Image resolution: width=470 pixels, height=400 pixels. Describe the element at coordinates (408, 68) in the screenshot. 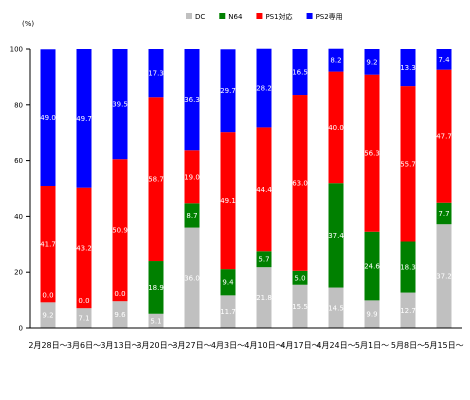

I see `data-label: 13.3` at that location.